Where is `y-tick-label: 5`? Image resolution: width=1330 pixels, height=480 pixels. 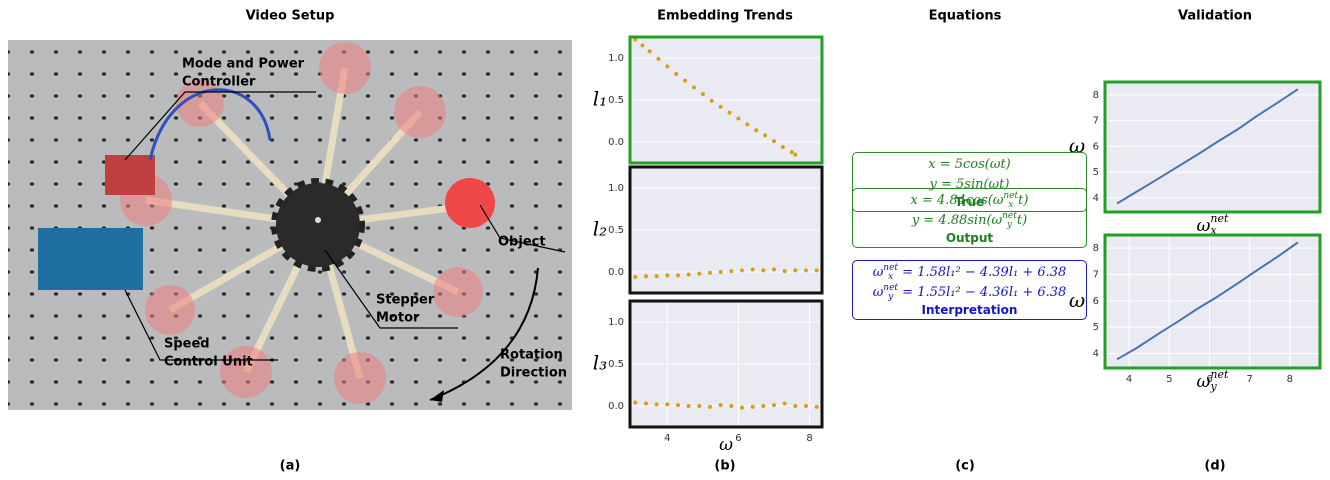
y-tick-label: 5 is located at coordinates (1096, 172).